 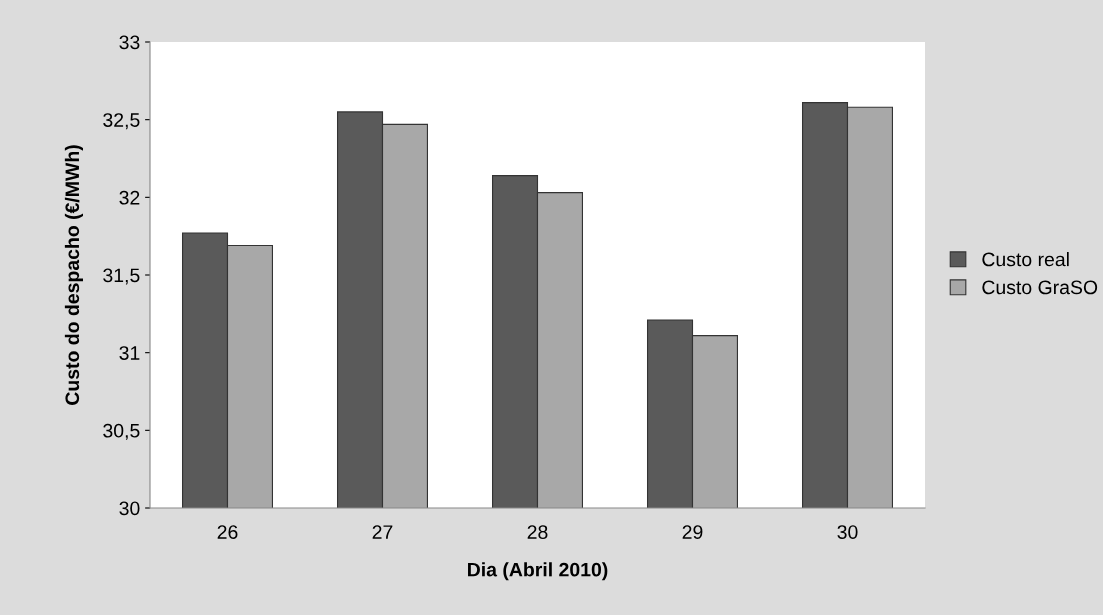 What do you see at coordinates (538, 571) in the screenshot?
I see `x-axis-title: Dia (Abril 2010)` at bounding box center [538, 571].